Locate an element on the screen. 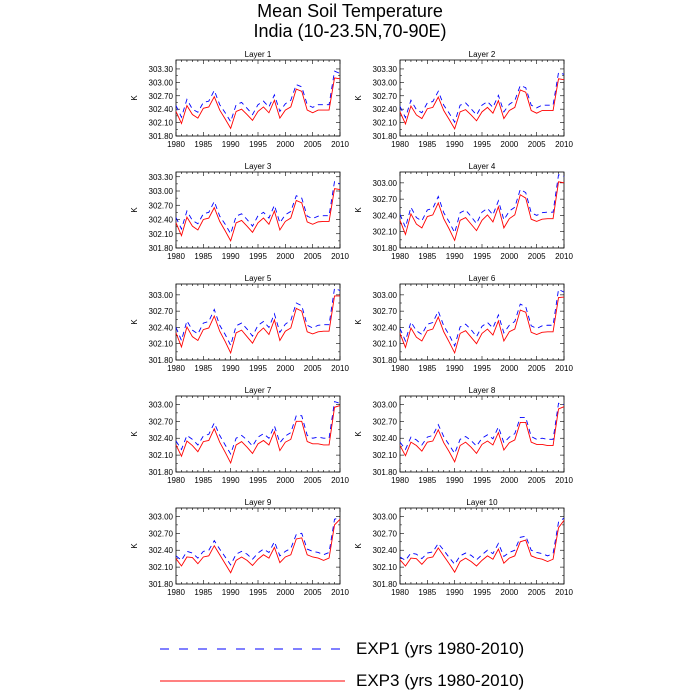 The image size is (700, 700). figure-title-line2: India (10-23.5N,70-90E) is located at coordinates (349, 31).